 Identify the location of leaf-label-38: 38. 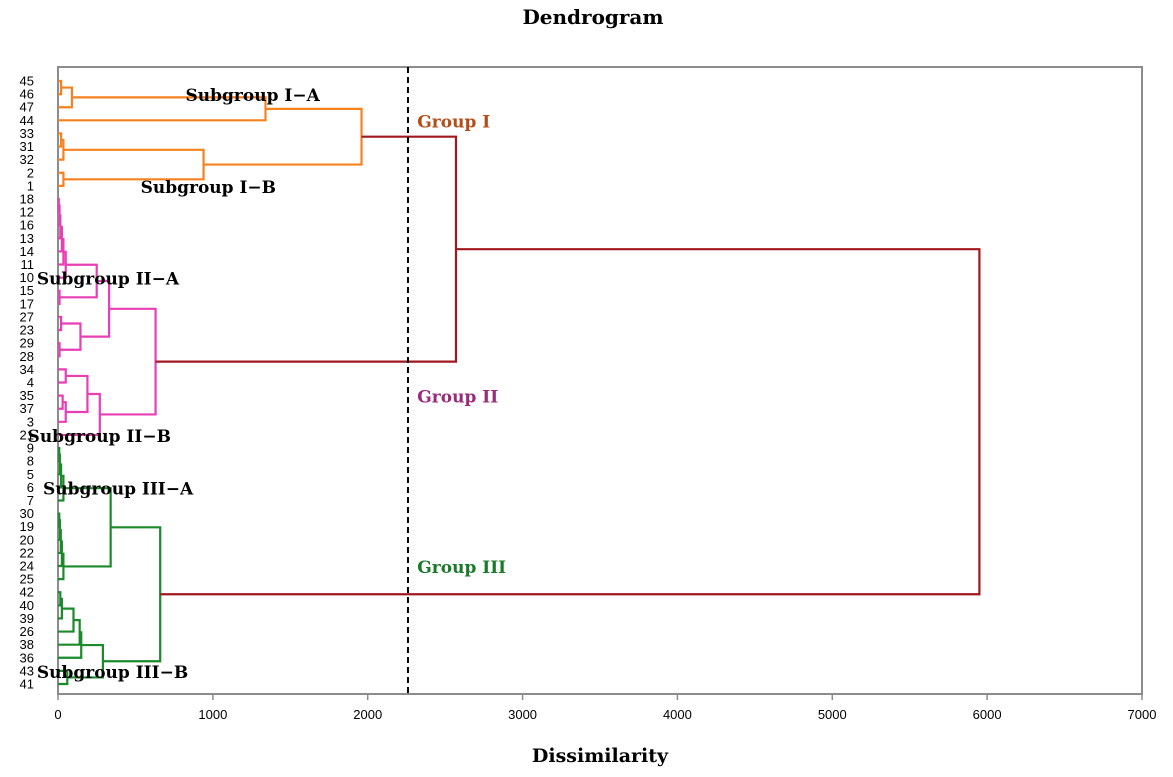
(27, 644).